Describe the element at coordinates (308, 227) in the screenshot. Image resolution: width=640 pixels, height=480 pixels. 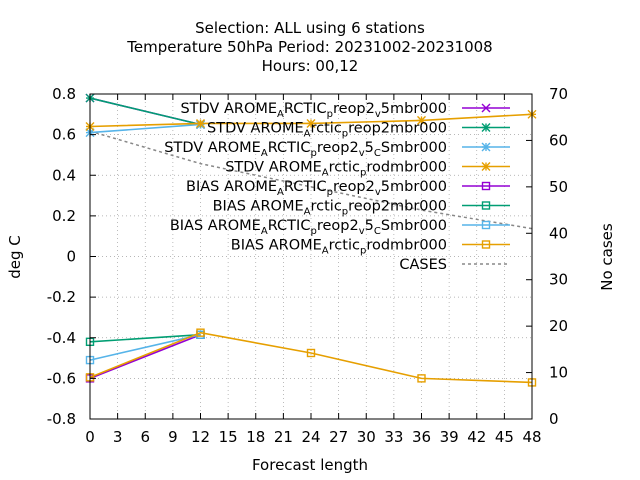
I see `legend-label: BIAS AROMEARCTICpreop2v5CSmbr000` at that location.